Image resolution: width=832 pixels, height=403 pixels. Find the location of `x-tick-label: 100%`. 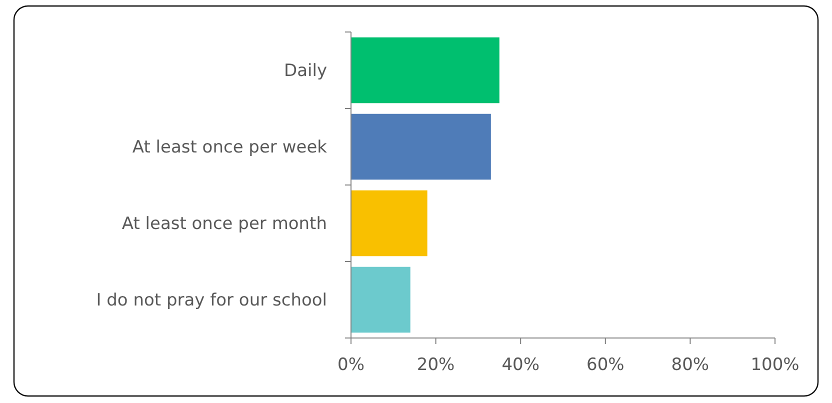

x-tick-label: 100% is located at coordinates (775, 365).